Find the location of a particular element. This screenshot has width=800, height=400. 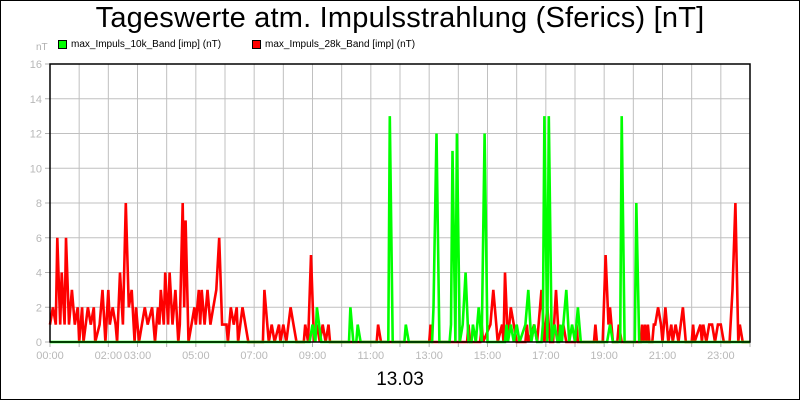

x-axis-date-label: 13.03 is located at coordinates (400, 379).